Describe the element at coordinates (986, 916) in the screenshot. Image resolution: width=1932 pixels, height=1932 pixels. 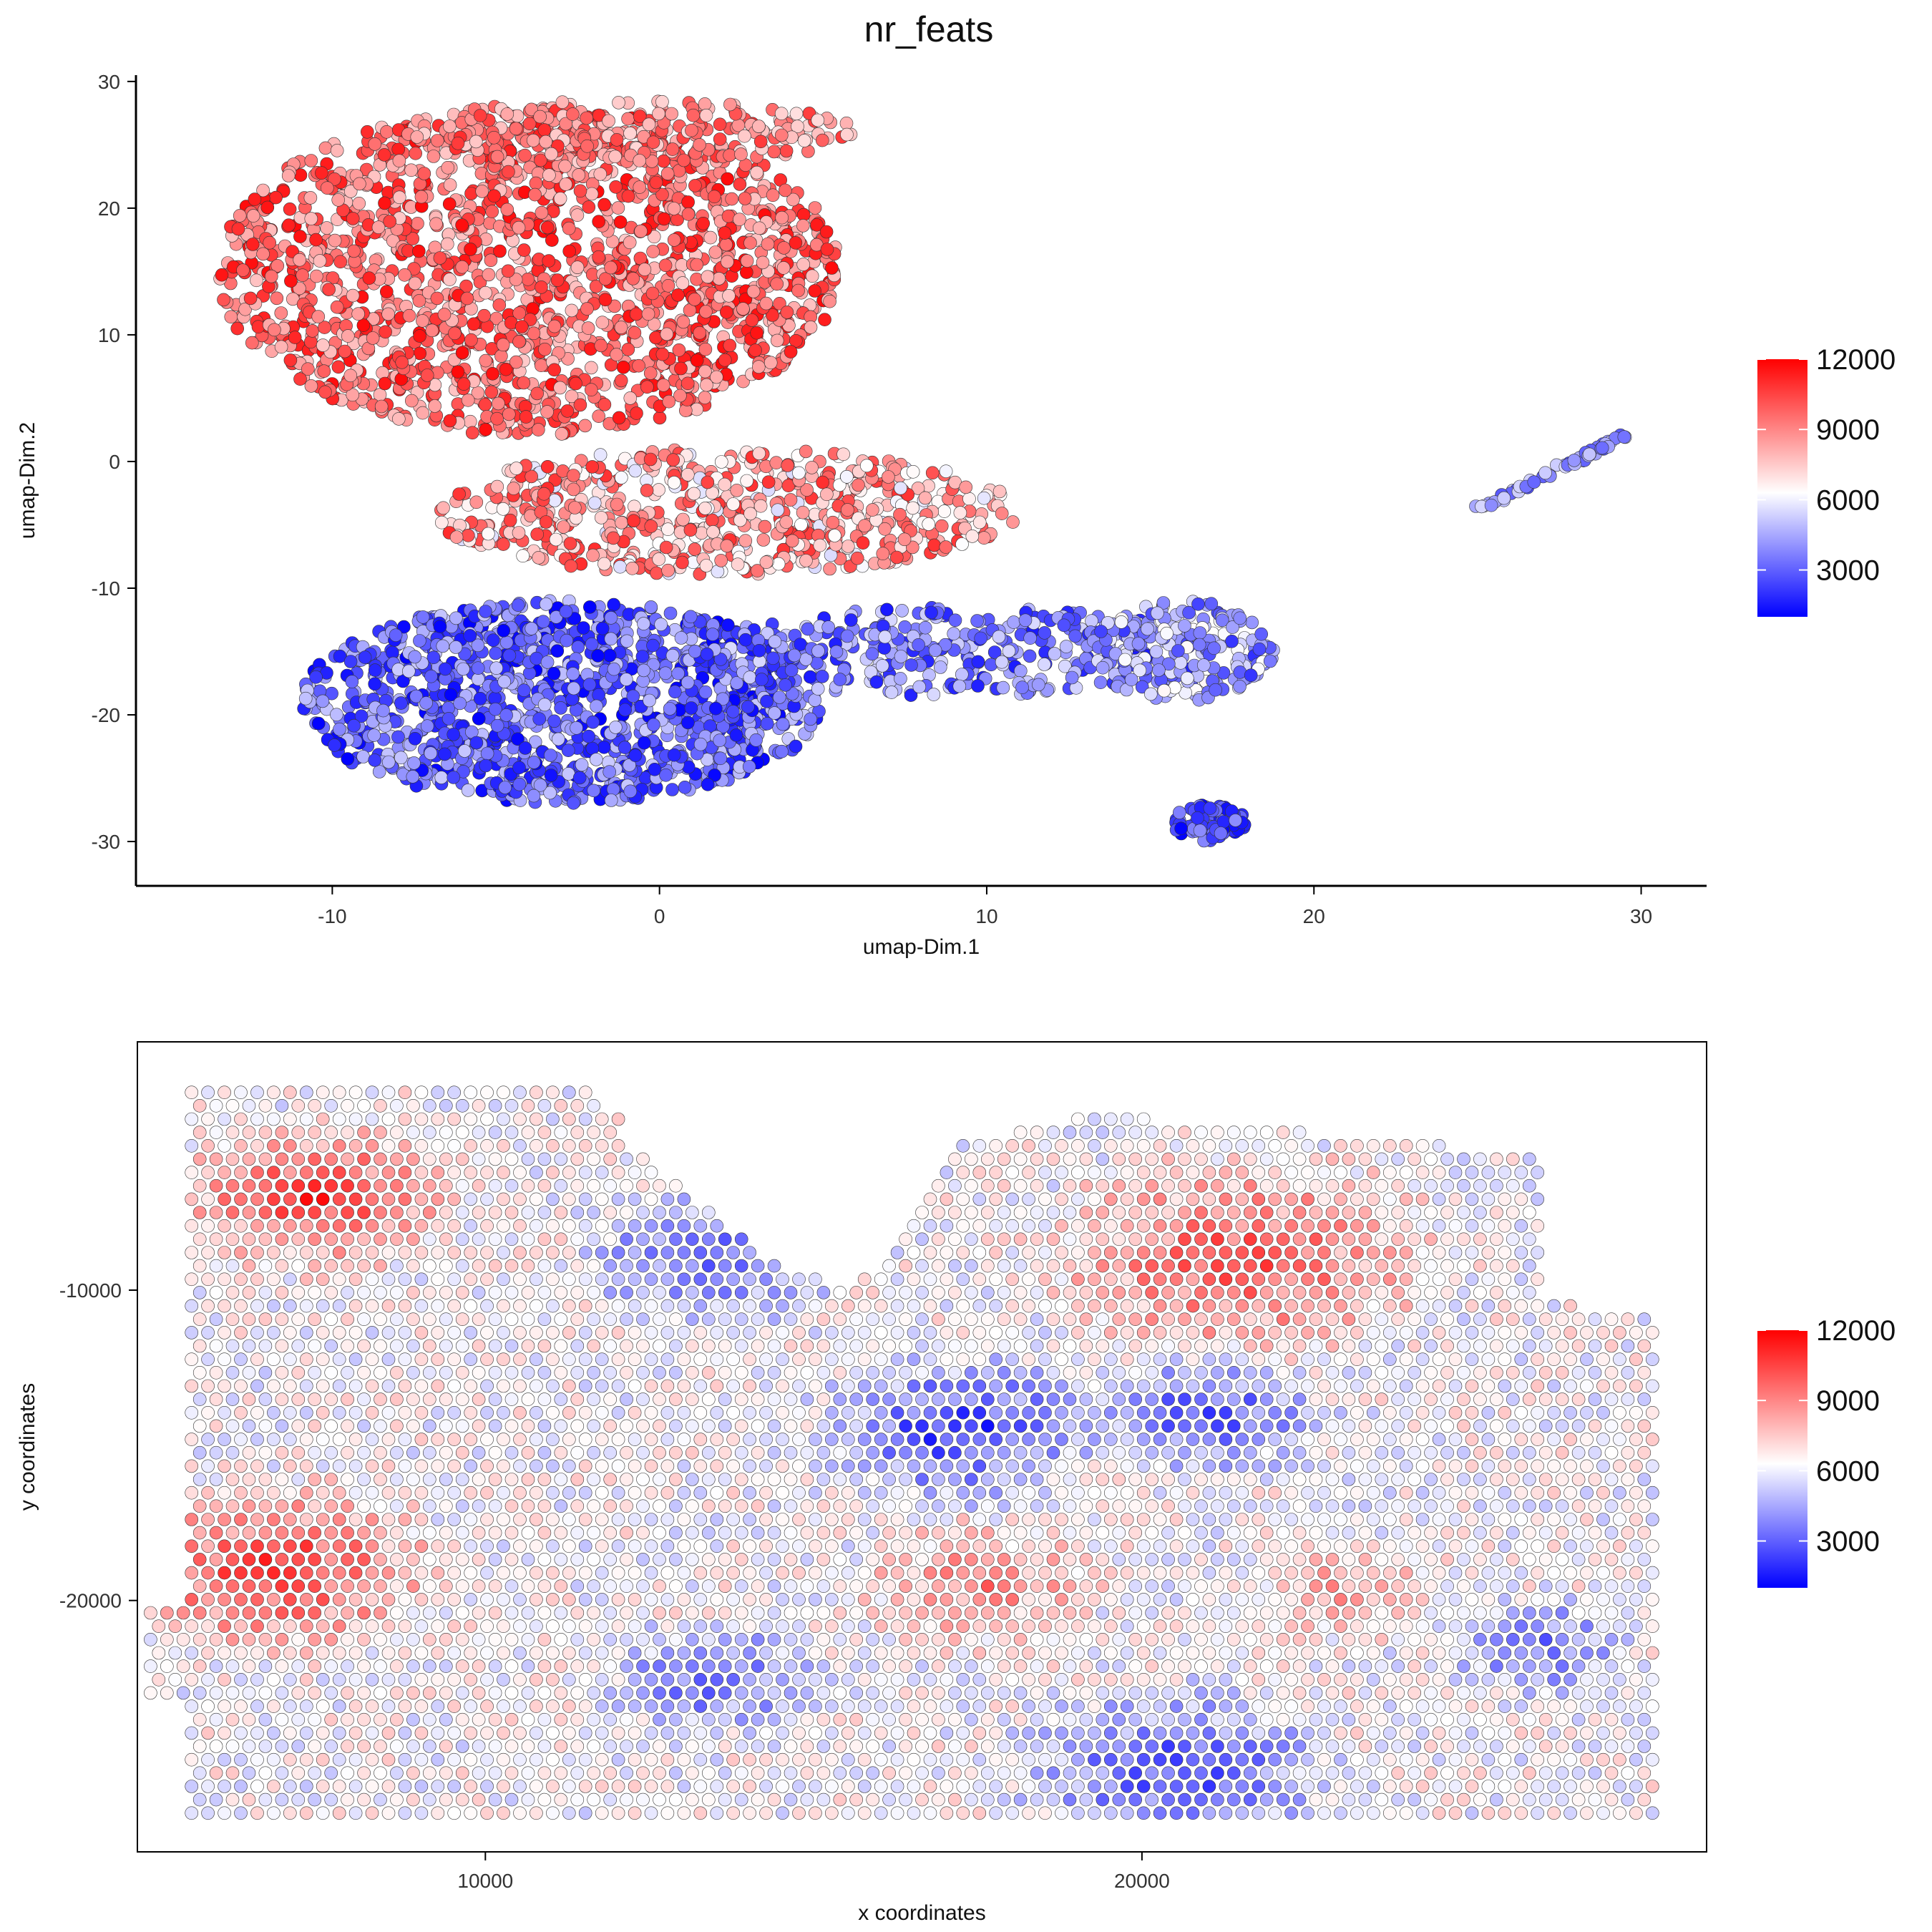
I see `umap-x-tick-label: 10` at that location.